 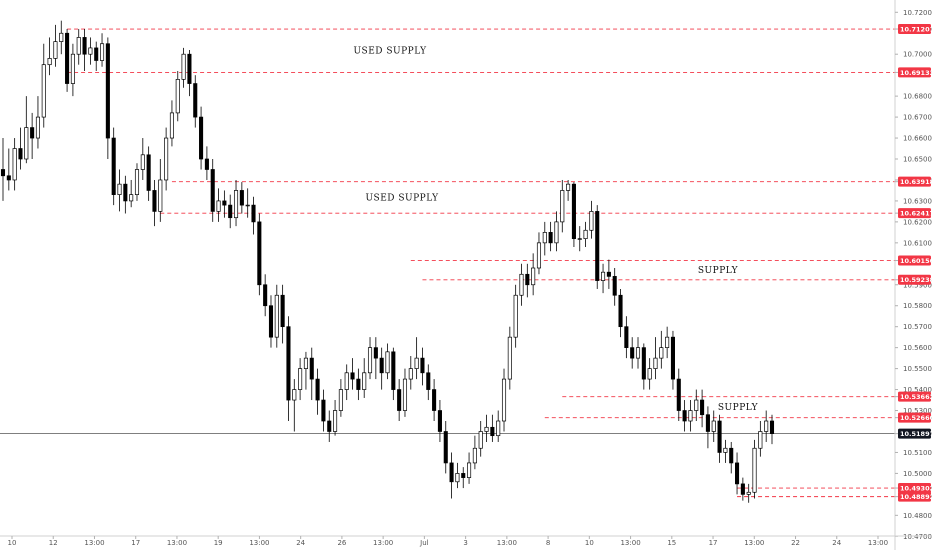 What do you see at coordinates (917, 160) in the screenshot?
I see `y-tick-label: 10.65000` at bounding box center [917, 160].